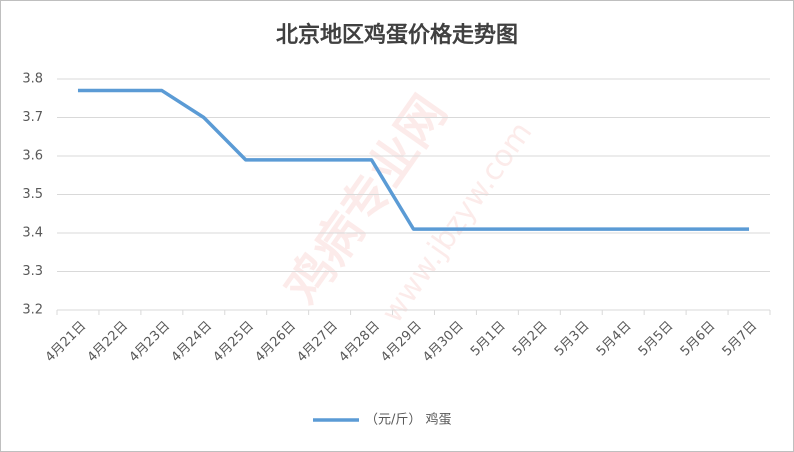 Image resolution: width=794 pixels, height=452 pixels. Describe the element at coordinates (32, 79) in the screenshot. I see `y-tick-label: 3.8` at that location.